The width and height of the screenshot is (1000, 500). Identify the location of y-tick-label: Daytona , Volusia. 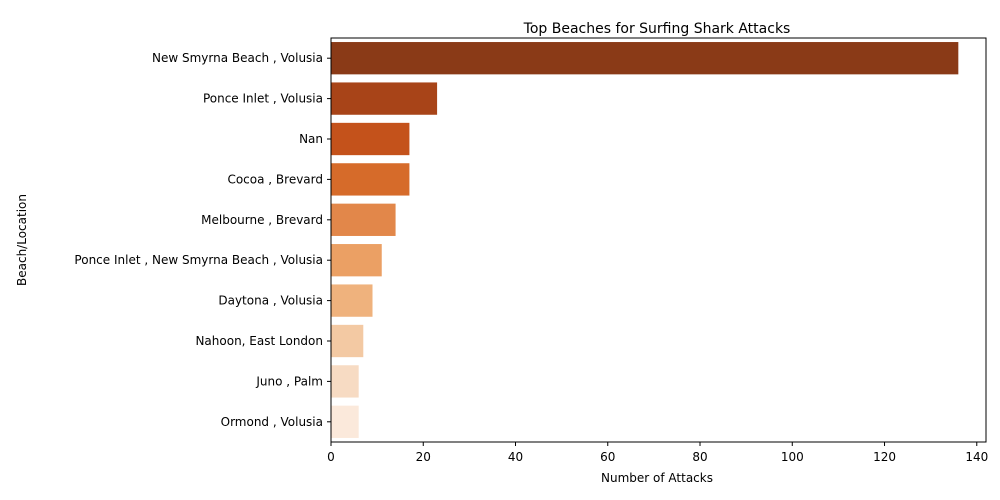
(270, 301).